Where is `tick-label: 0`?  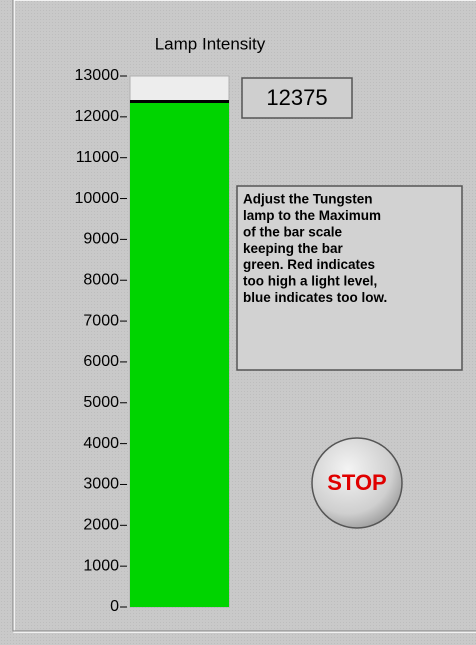
tick-label: 0 is located at coordinates (114, 606).